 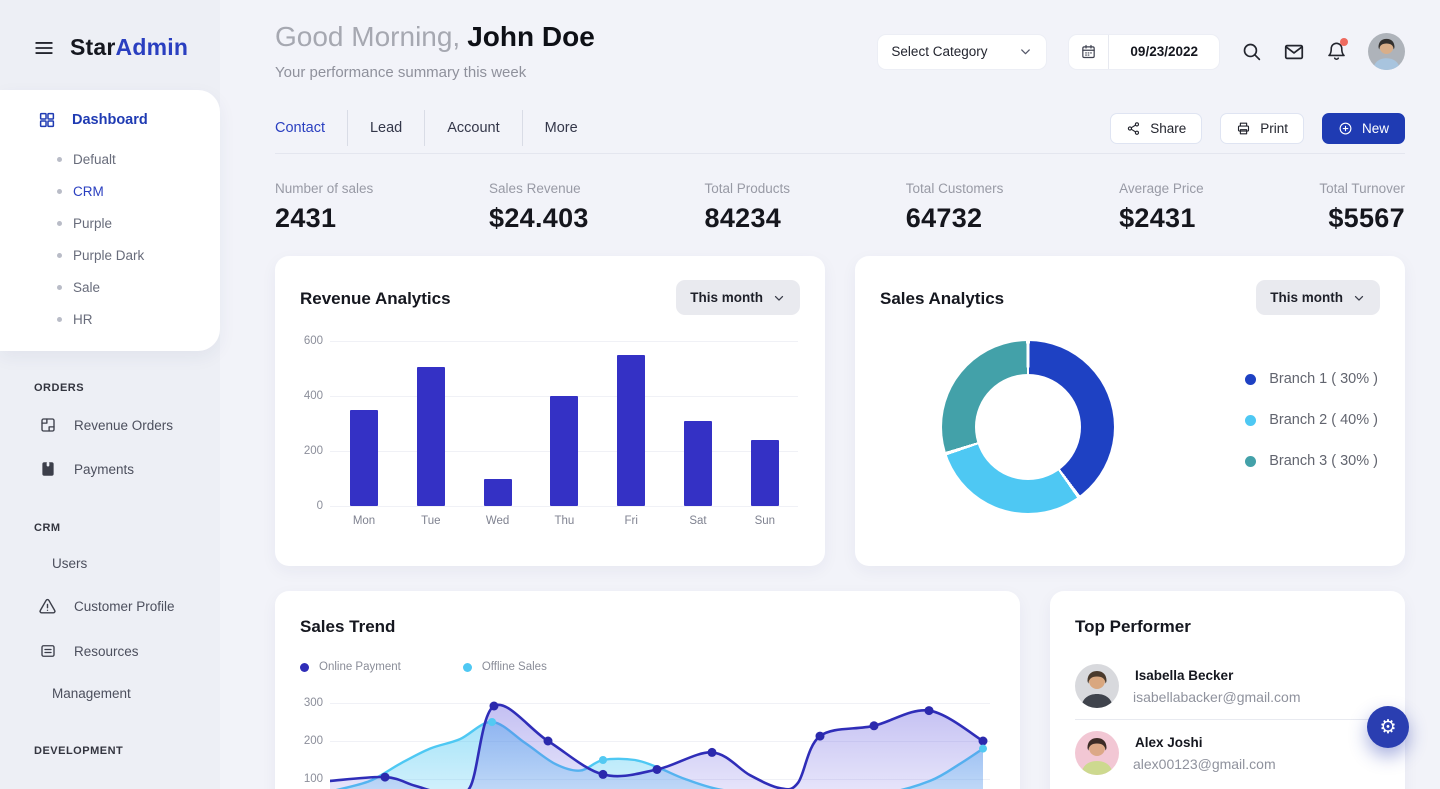 I want to click on legend-dot, so click(x=1251, y=420).